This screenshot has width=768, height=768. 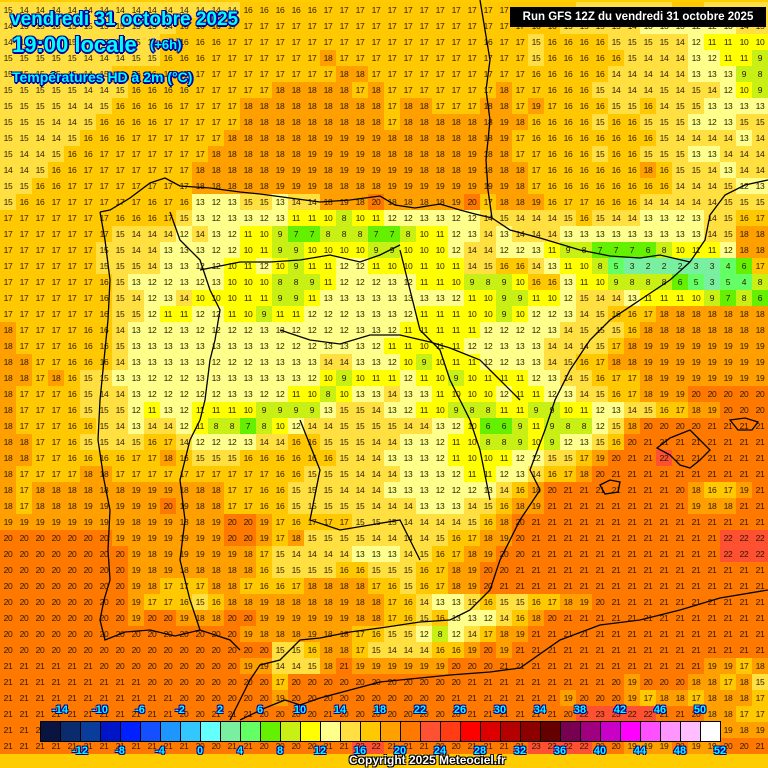 I want to click on legend-label-bottom: 12, so click(x=320, y=751).